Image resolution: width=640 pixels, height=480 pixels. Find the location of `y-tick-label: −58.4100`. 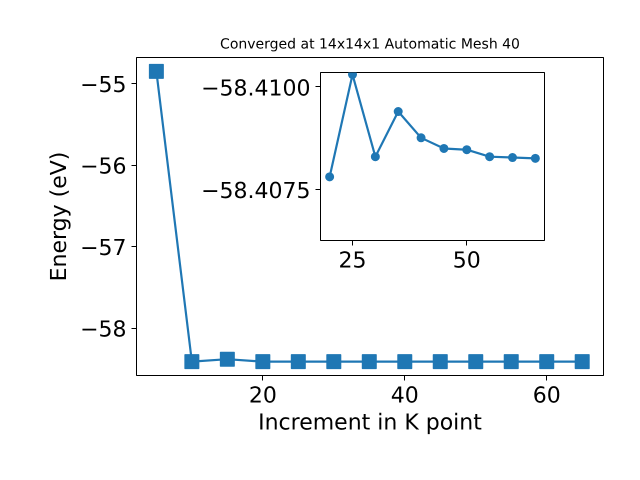

y-tick-label: −58.4100 is located at coordinates (256, 89).